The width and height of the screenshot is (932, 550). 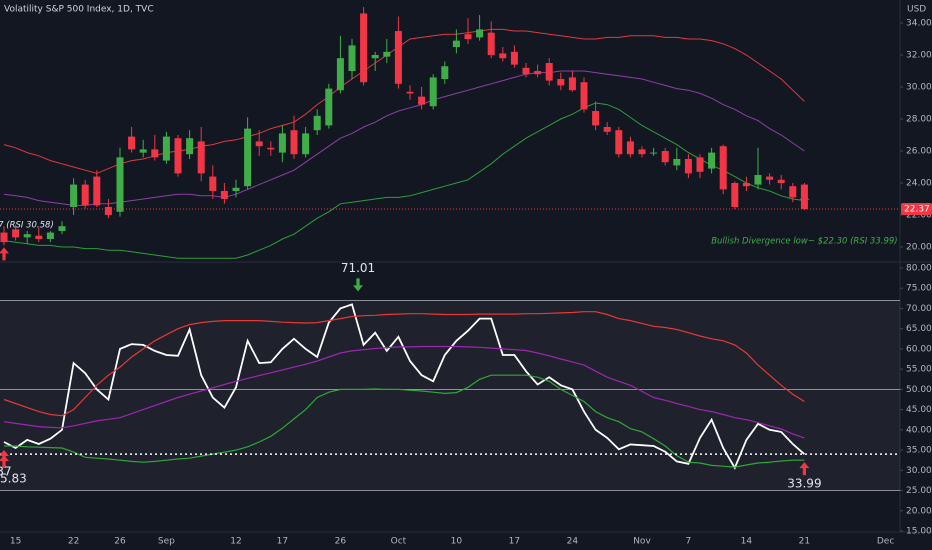 I want to click on y-tick-label: 35.00, so click(x=919, y=451).